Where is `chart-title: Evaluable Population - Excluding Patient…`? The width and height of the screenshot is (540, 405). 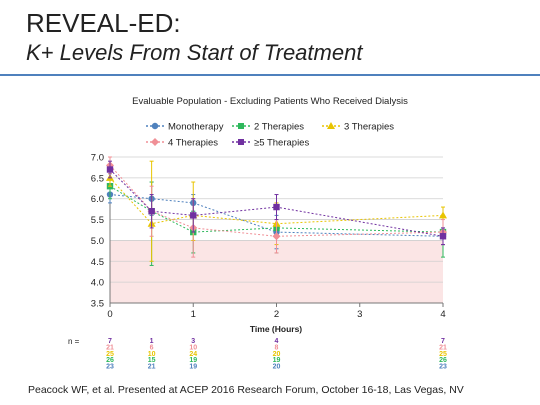
chart-title: Evaluable Population - Excluding Patient… is located at coordinates (270, 101).